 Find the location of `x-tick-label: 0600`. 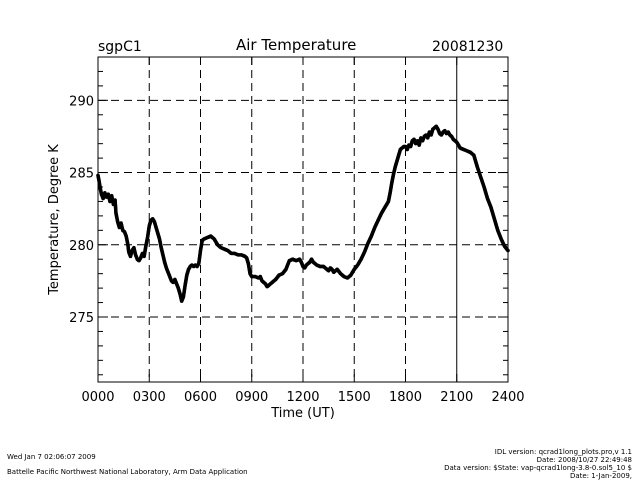

x-tick-label: 0600 is located at coordinates (200, 397).